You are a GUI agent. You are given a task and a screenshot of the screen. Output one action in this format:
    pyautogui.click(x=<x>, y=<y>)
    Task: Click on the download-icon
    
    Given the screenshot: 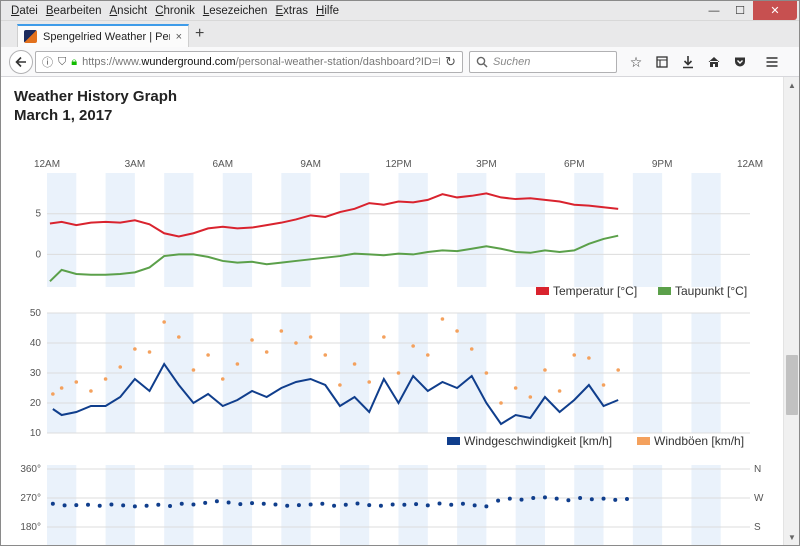 What is the action you would take?
    pyautogui.click(x=688, y=62)
    